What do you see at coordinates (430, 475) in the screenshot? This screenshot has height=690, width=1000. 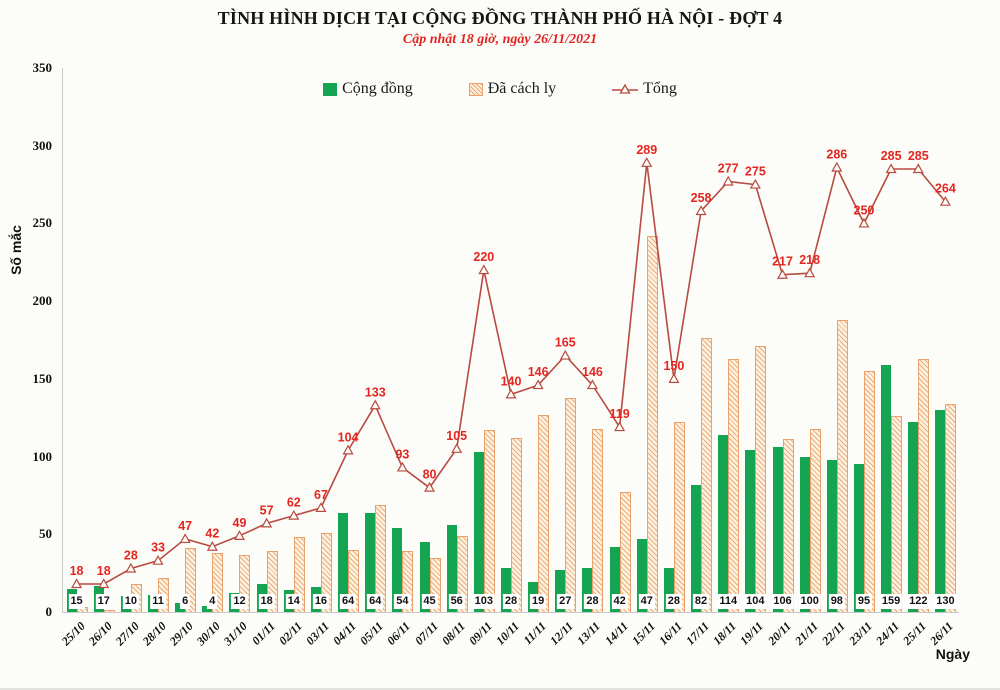 I see `total-value-label: 80` at bounding box center [430, 475].